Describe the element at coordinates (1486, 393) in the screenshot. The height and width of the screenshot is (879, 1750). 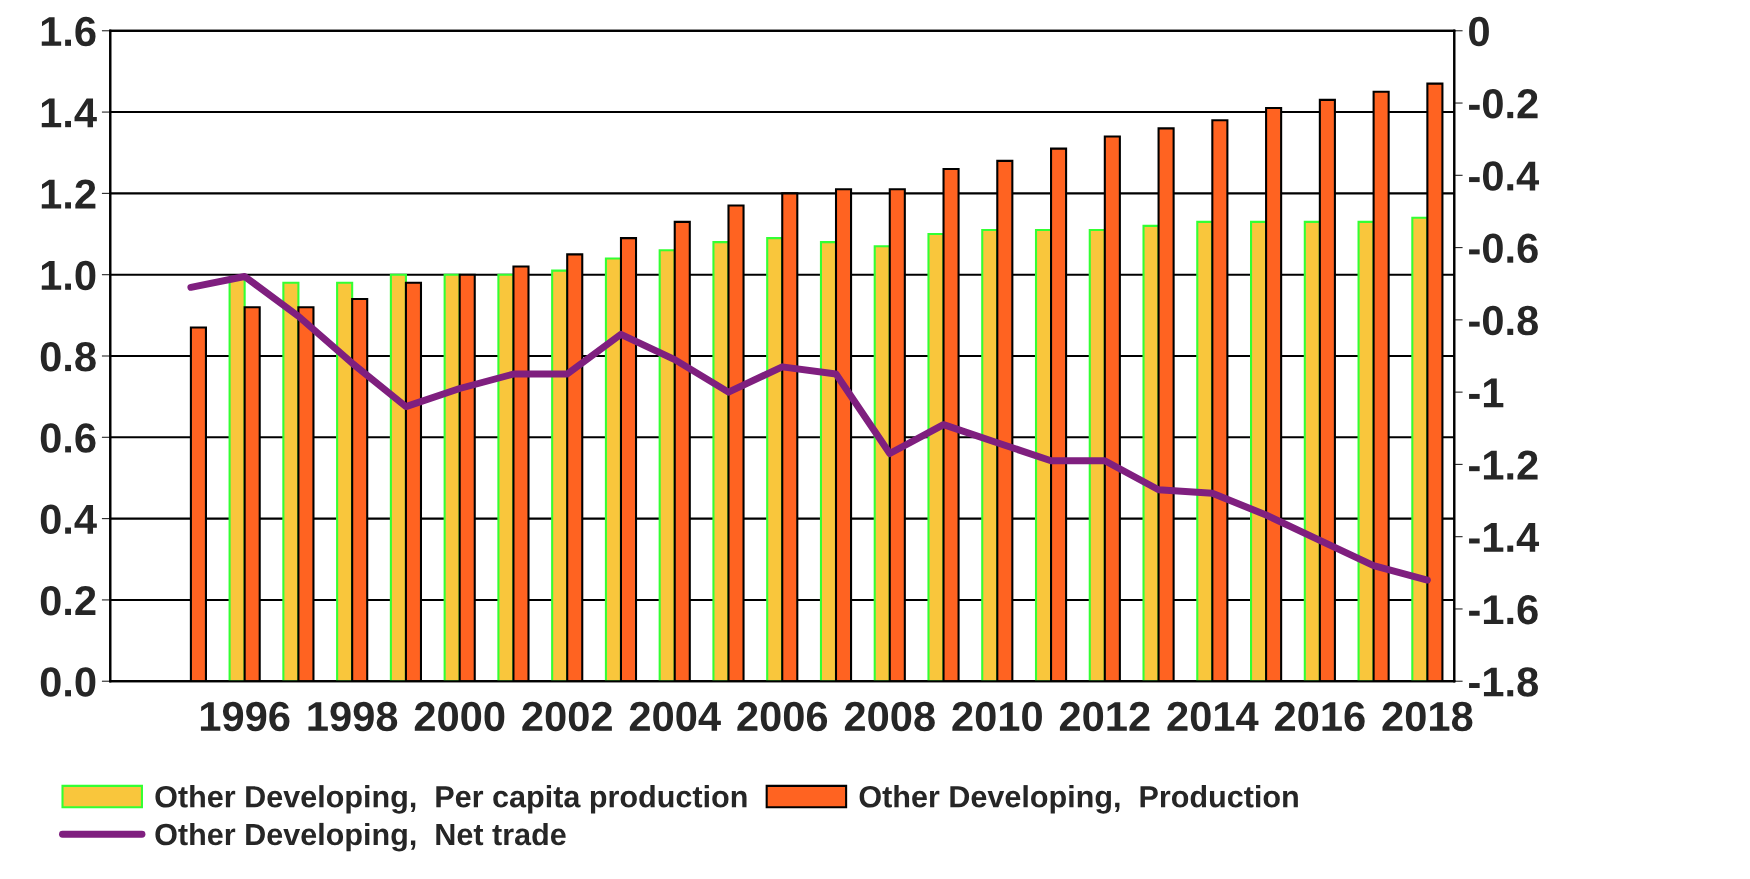
I see `y2-tick-label: -1` at that location.